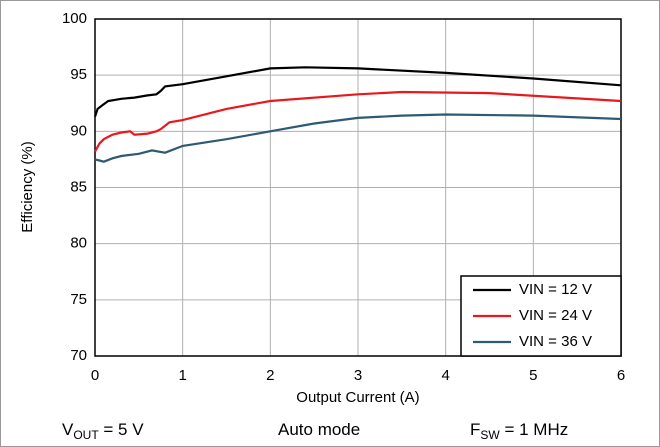 The image size is (660, 447). I want to click on text: Auto mode, so click(319, 429).